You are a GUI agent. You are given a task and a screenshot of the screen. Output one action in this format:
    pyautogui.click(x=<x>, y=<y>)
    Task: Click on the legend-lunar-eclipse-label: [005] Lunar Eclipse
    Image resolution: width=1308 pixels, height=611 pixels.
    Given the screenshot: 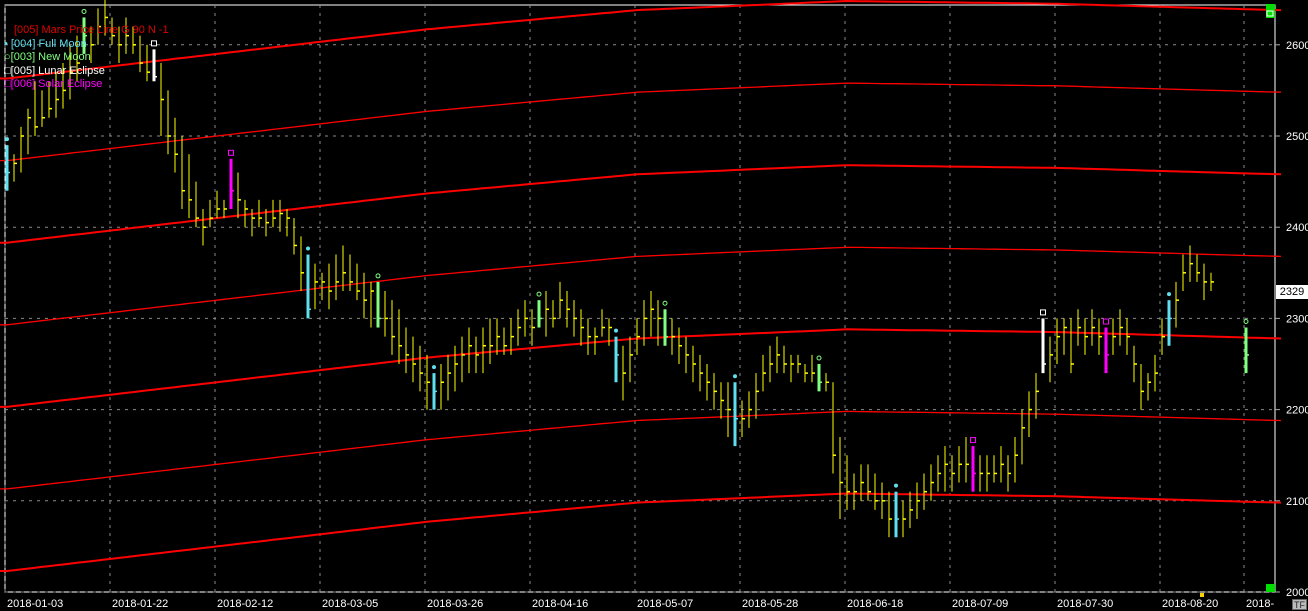 What is the action you would take?
    pyautogui.click(x=57, y=70)
    